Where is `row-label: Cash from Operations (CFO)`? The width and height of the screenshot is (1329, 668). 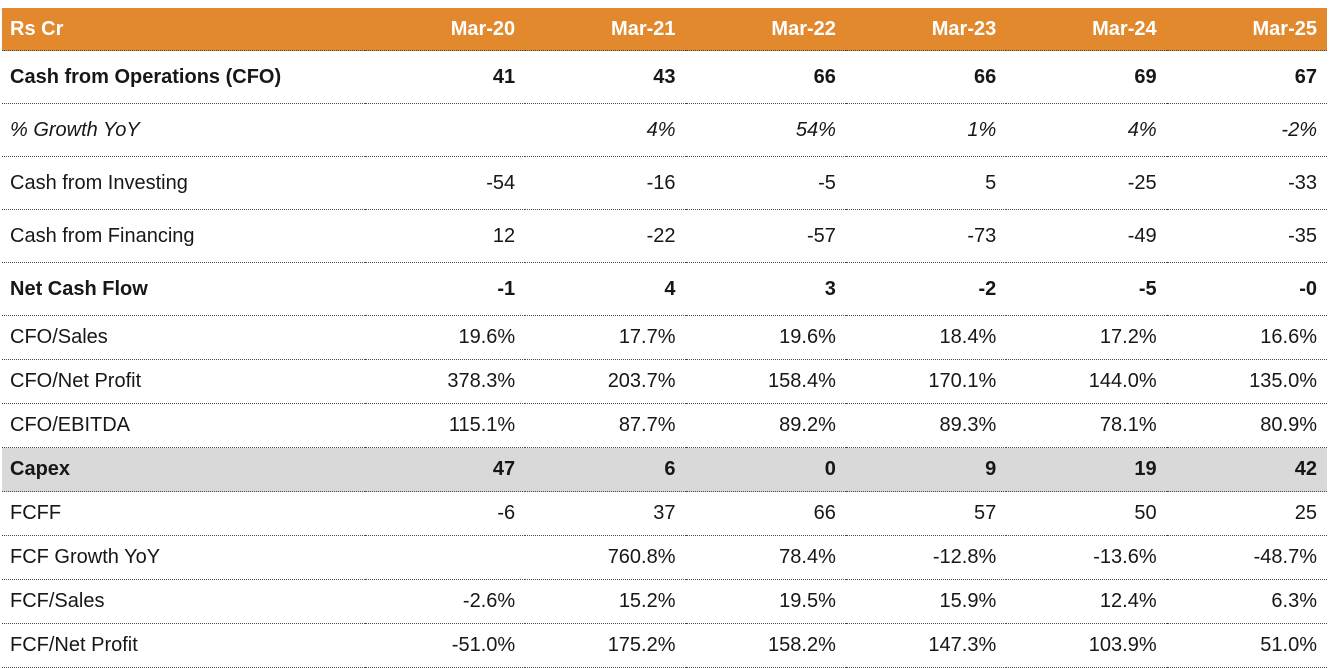 row-label: Cash from Operations (CFO) is located at coordinates (183, 77).